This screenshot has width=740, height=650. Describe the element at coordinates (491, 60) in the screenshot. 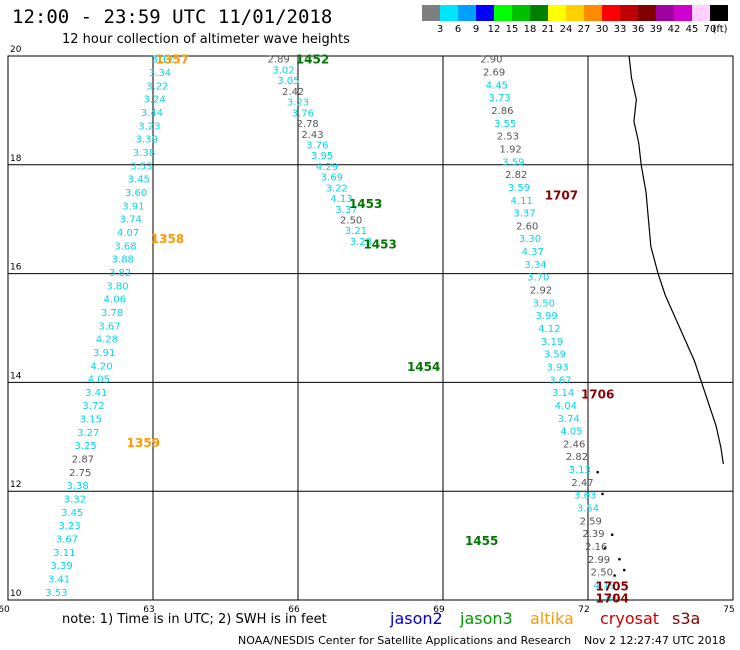

I see `swh-value: 2.90` at that location.